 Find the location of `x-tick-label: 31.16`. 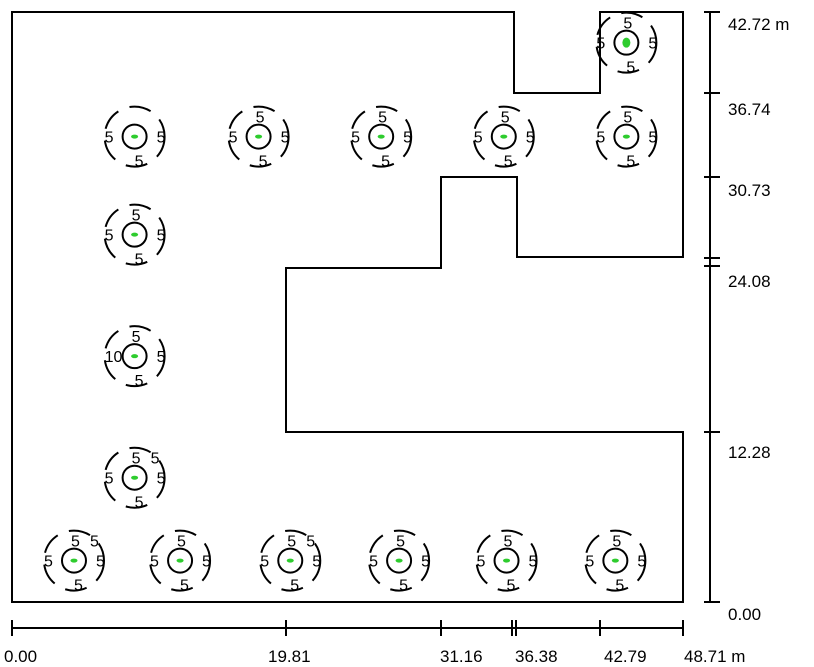

x-tick-label: 31.16 is located at coordinates (461, 656).